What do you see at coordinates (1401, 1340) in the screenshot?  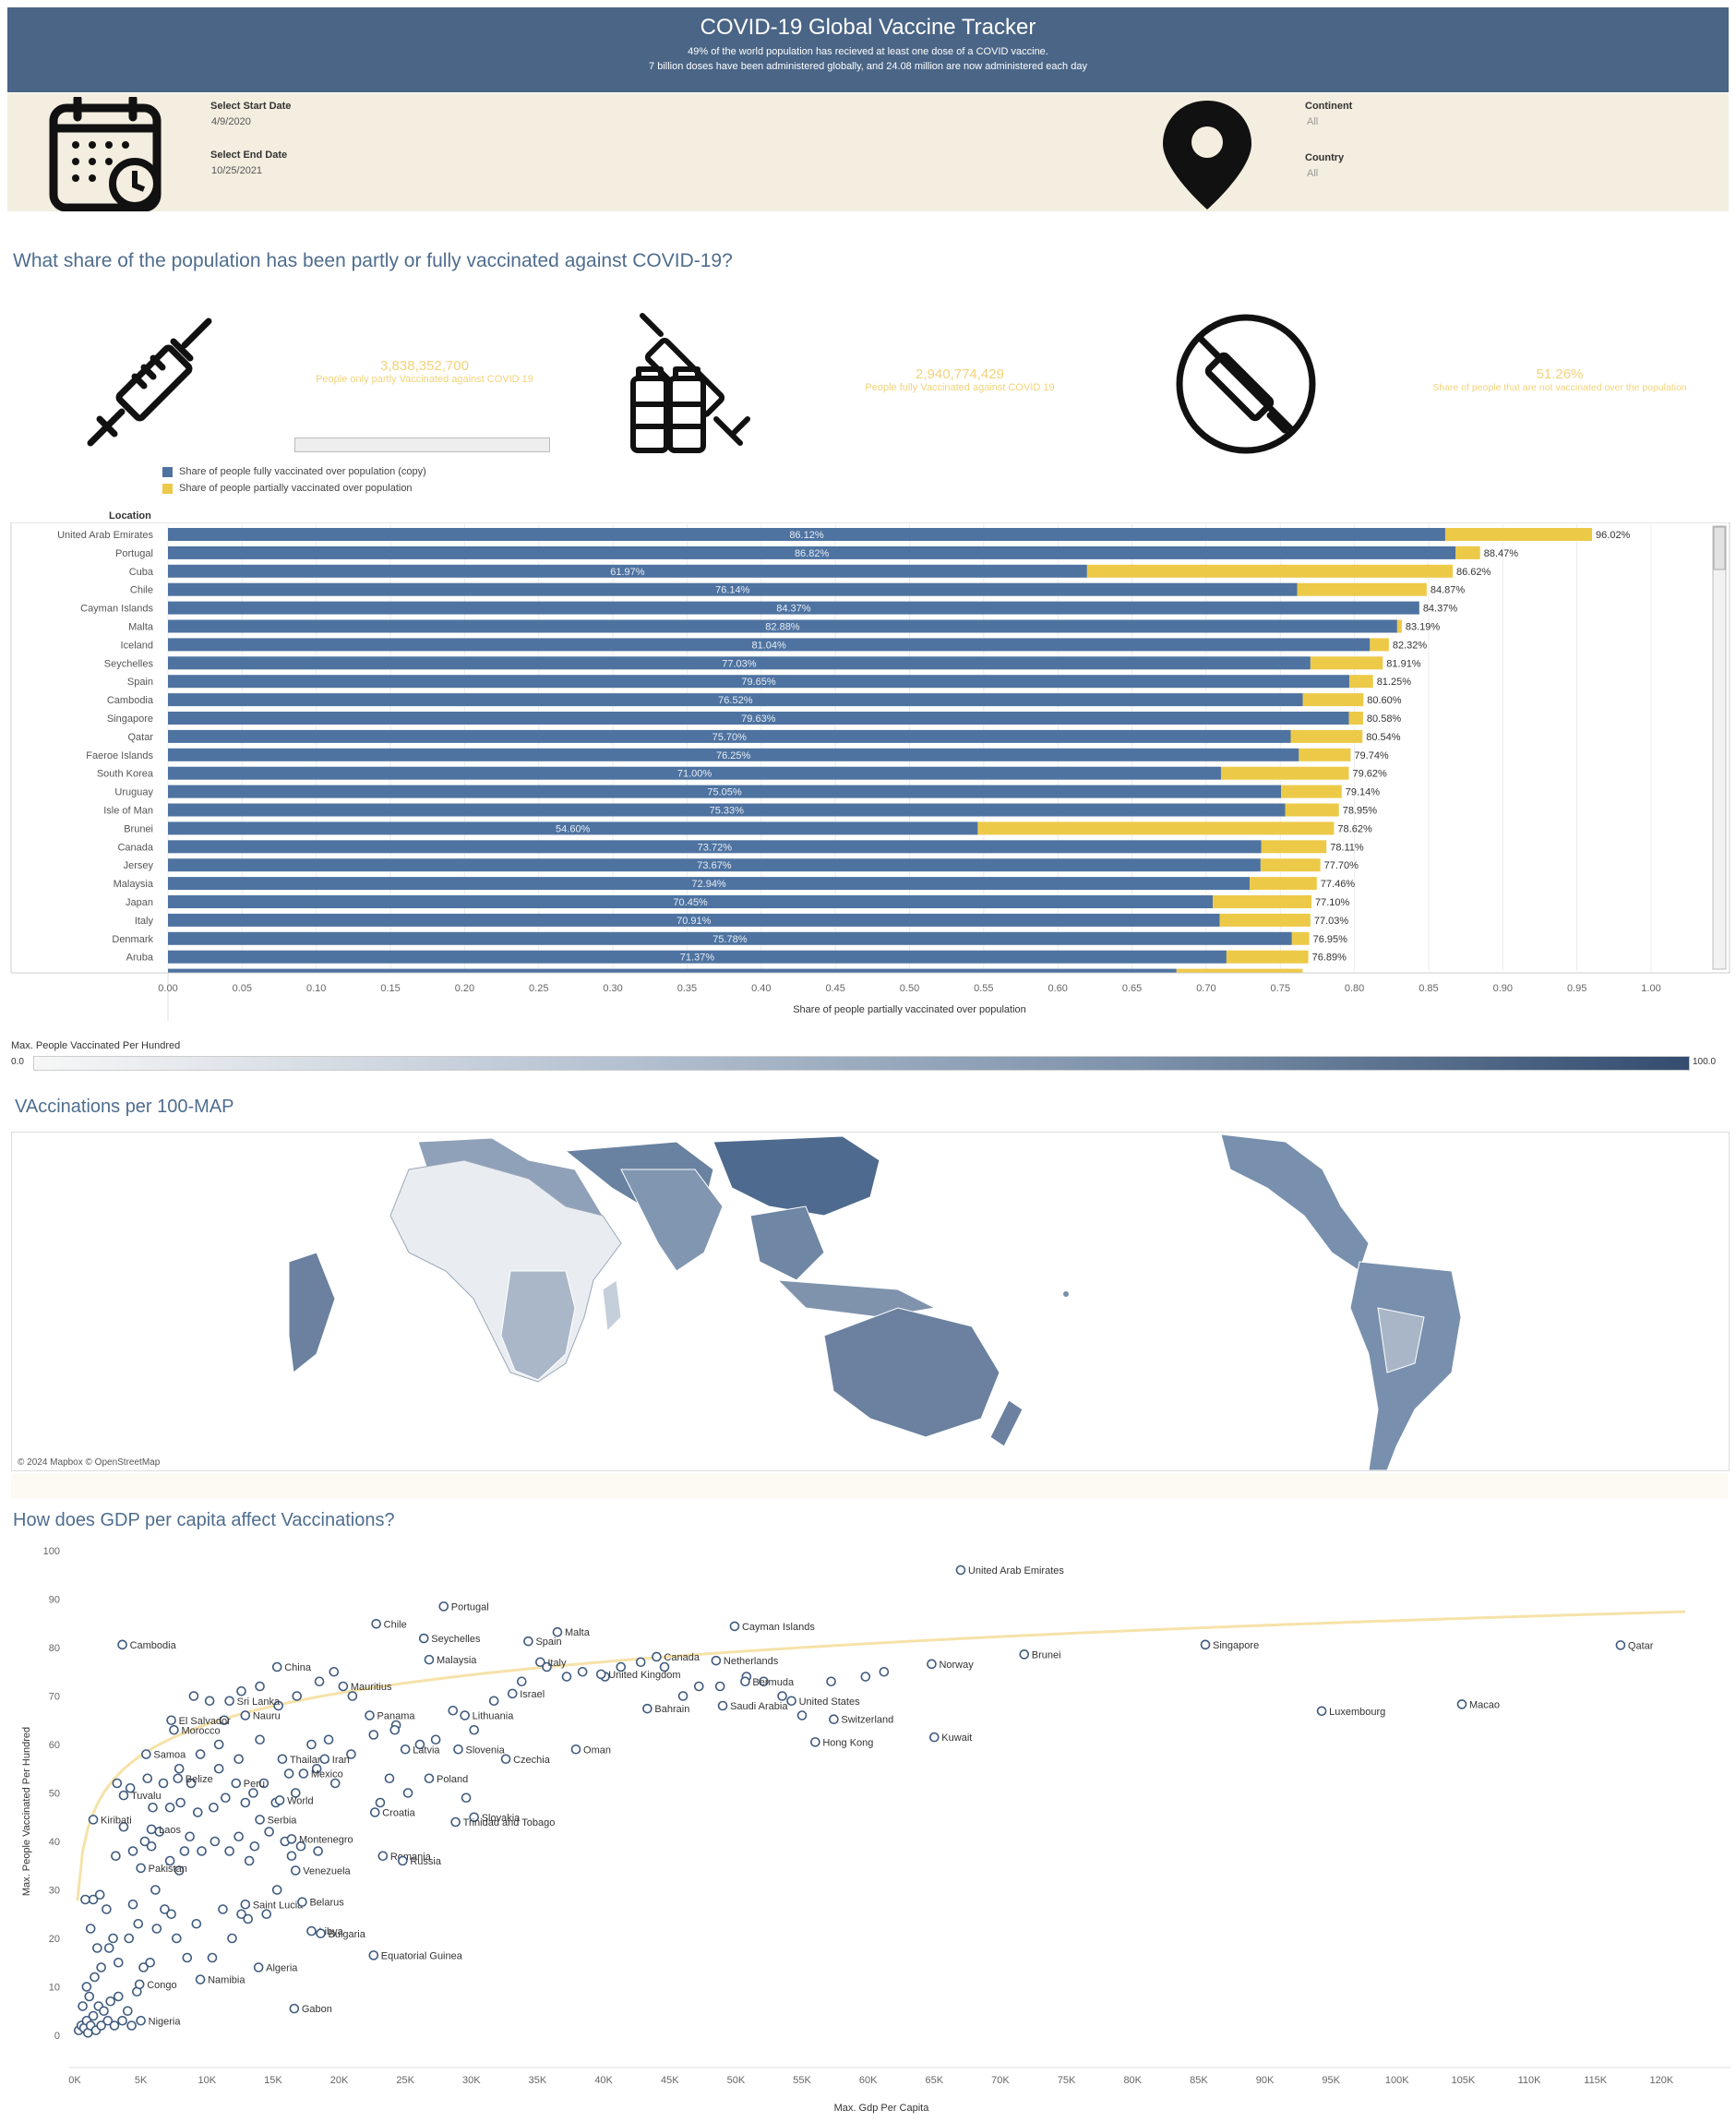 I see `map-region-bolivia-paraguay` at bounding box center [1401, 1340].